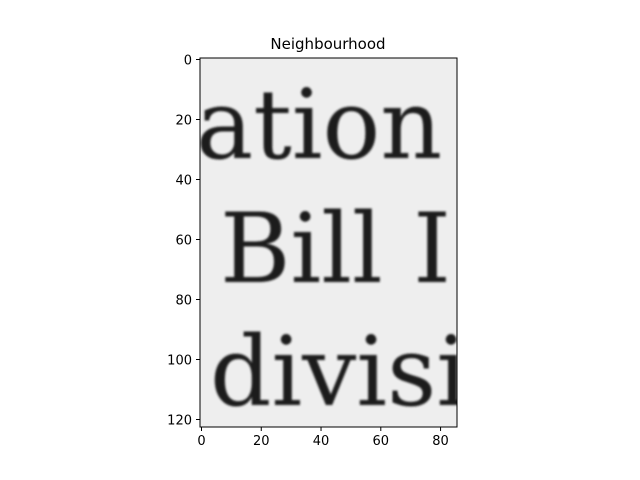 The image size is (640, 480). What do you see at coordinates (335, 249) in the screenshot?
I see `image-text-line-2: Bill I` at bounding box center [335, 249].